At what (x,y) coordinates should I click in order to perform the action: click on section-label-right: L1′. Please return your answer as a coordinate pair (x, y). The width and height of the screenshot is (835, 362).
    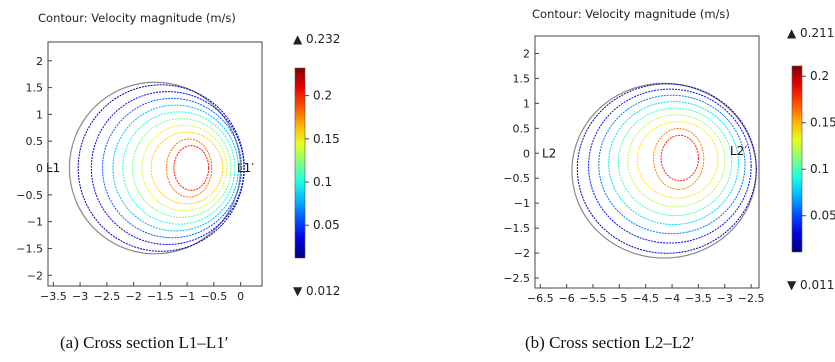
    Looking at the image, I should click on (245, 168).